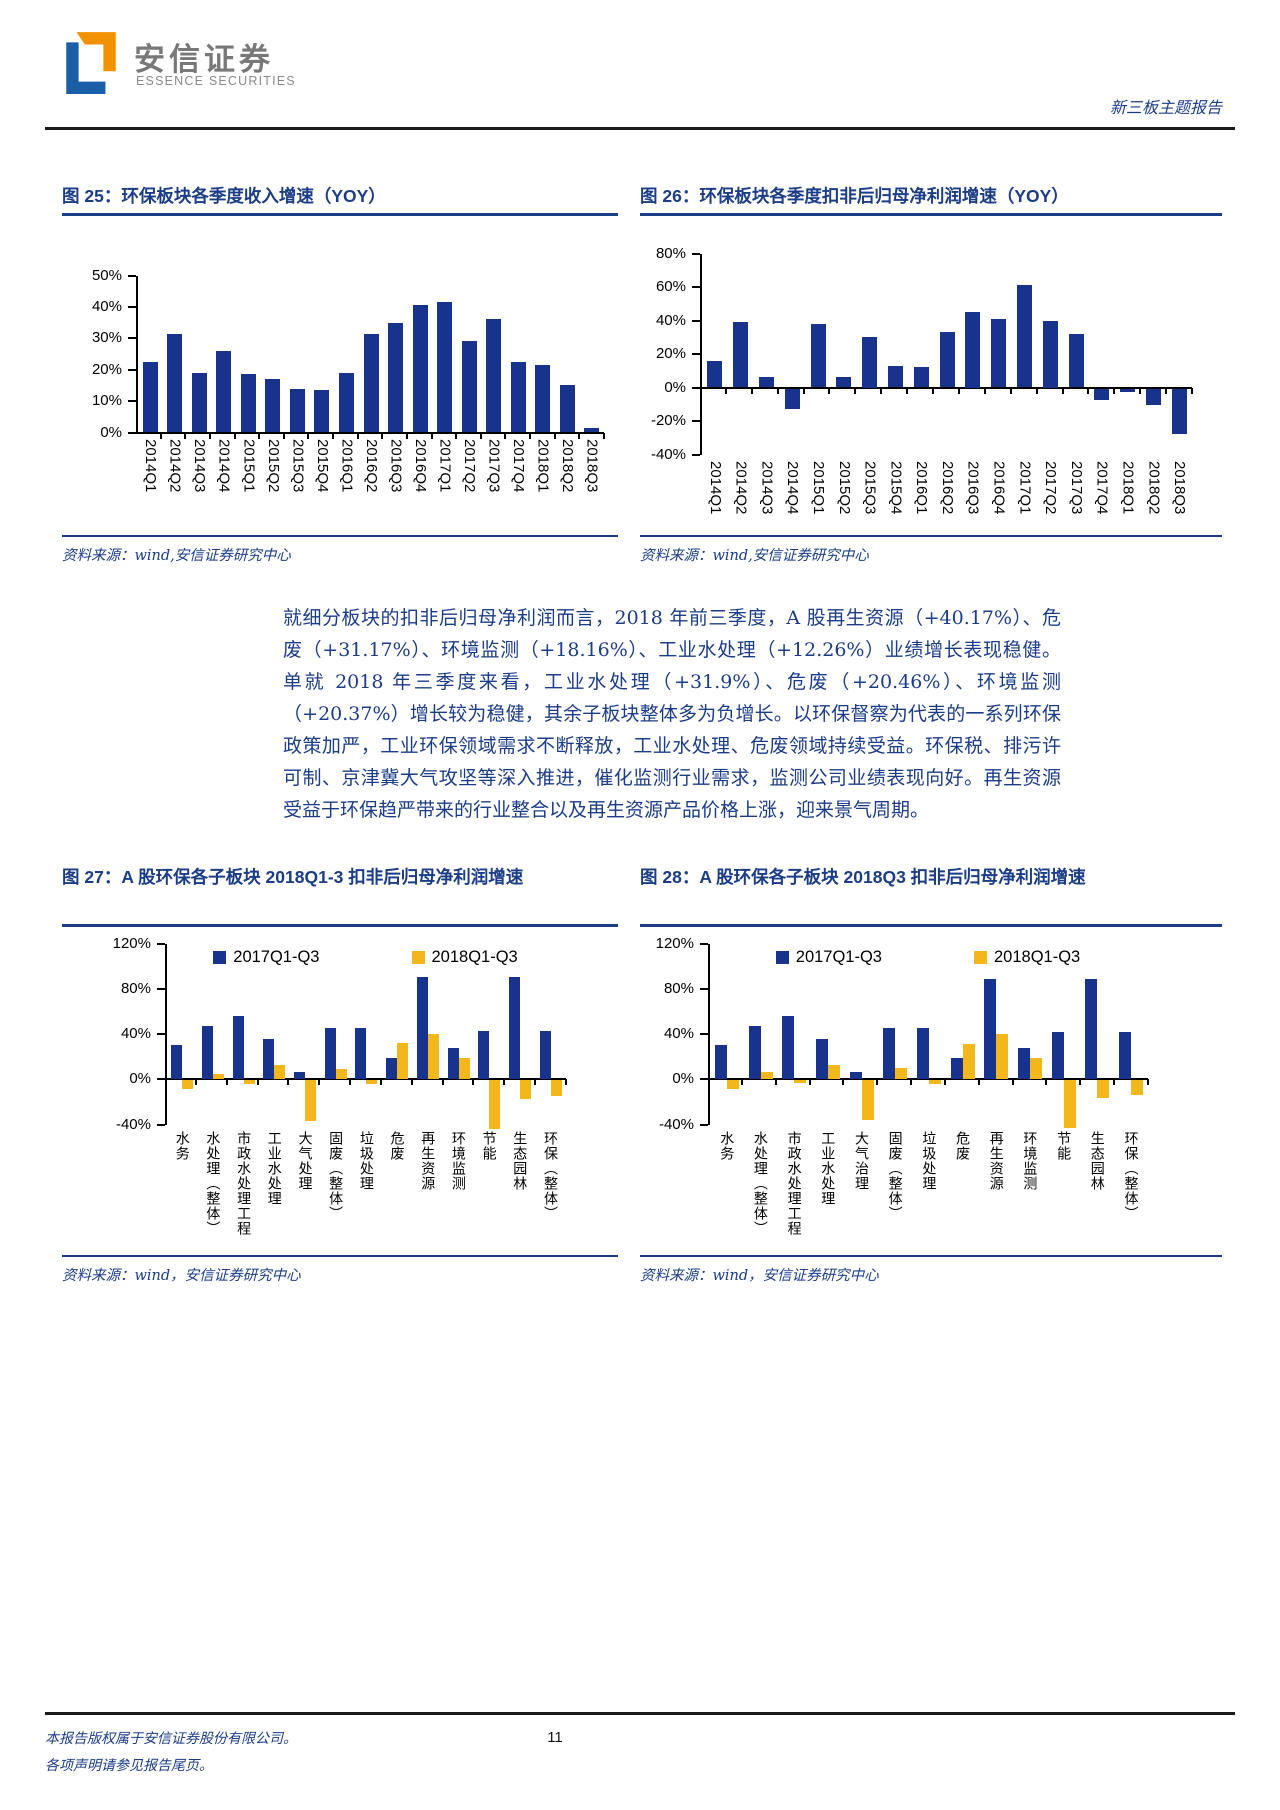 Image resolution: width=1280 pixels, height=1810 pixels. I want to click on figure-label: 图 25：, so click(92, 196).